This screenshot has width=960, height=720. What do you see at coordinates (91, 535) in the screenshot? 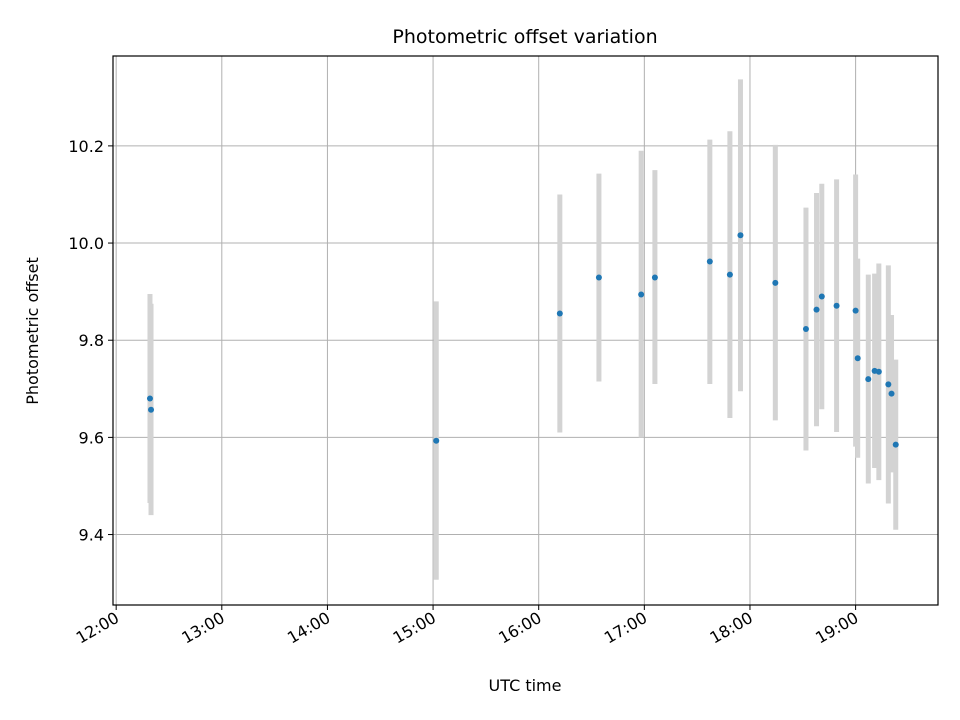
I see `y-tick-label: 9.4` at bounding box center [91, 535].